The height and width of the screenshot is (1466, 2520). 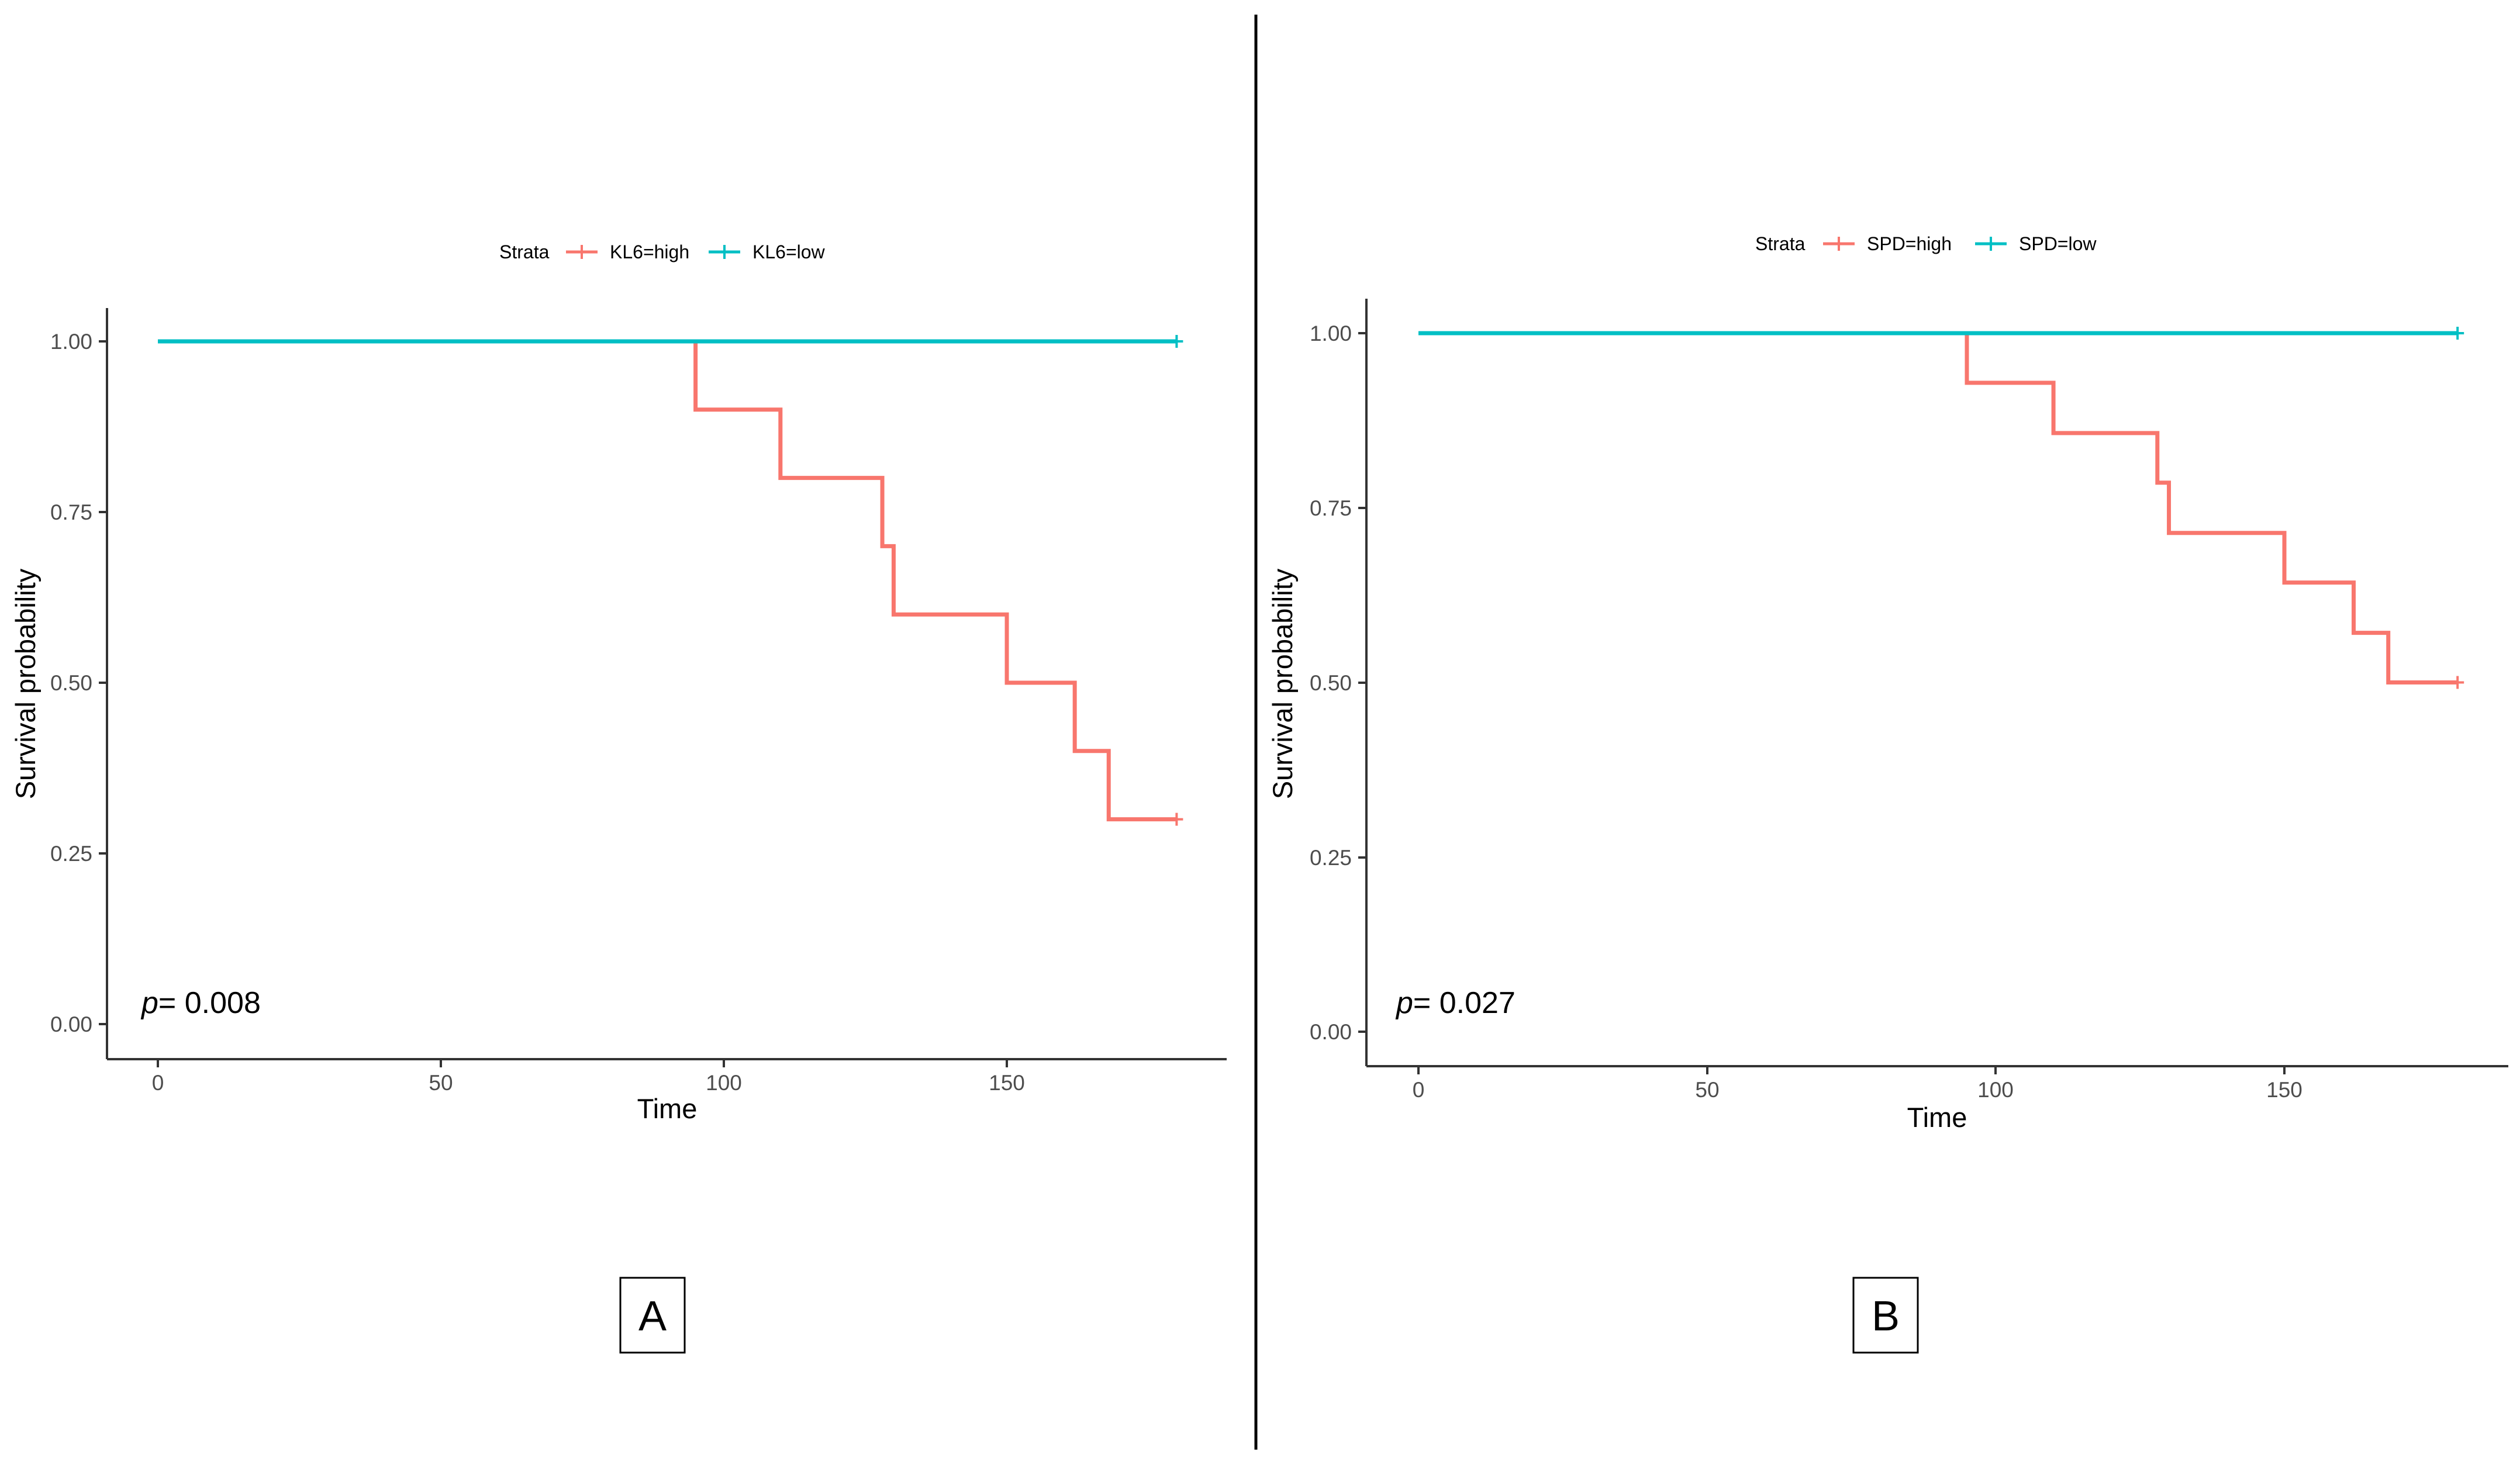 I want to click on p-value-text-b: = 0.027, so click(x=1464, y=1003).